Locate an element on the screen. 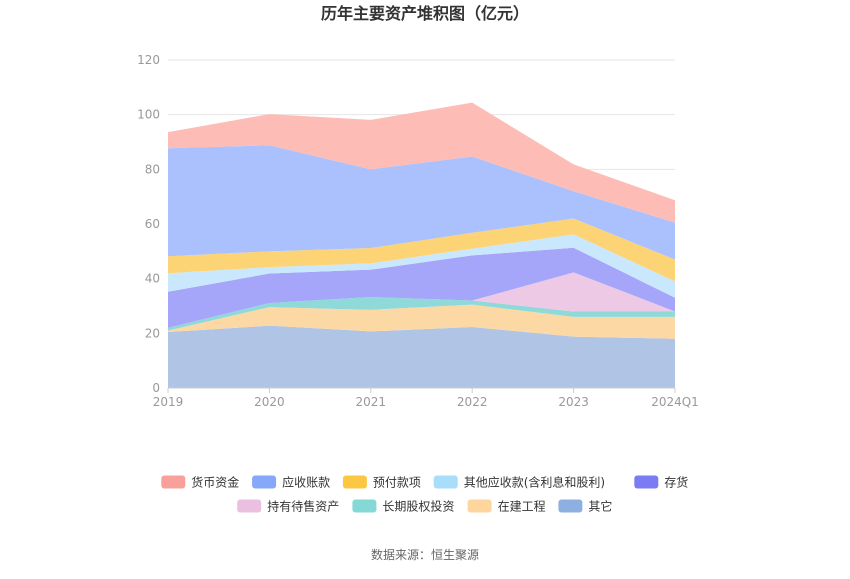 The image size is (850, 579). area-series-持有待售资产 is located at coordinates (421, 300).